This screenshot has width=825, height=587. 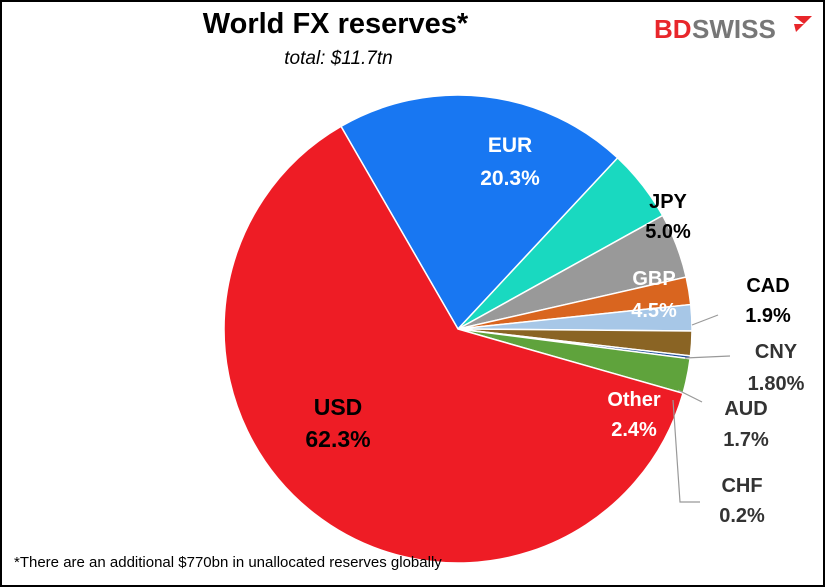 I want to click on slice-label-cad: CAD, so click(x=767, y=286).